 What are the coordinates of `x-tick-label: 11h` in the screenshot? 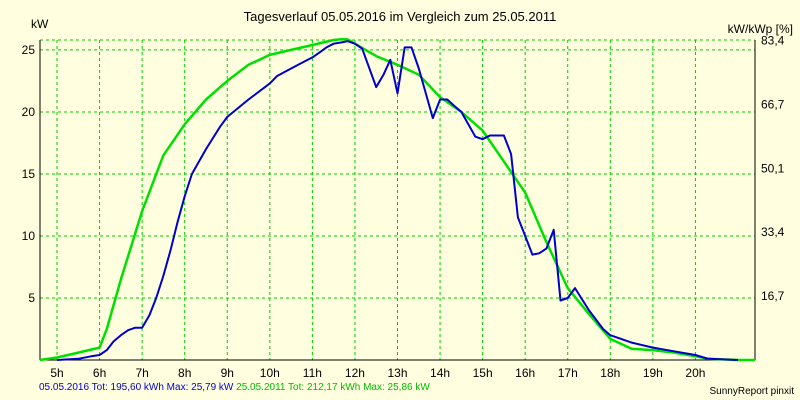 It's located at (312, 373).